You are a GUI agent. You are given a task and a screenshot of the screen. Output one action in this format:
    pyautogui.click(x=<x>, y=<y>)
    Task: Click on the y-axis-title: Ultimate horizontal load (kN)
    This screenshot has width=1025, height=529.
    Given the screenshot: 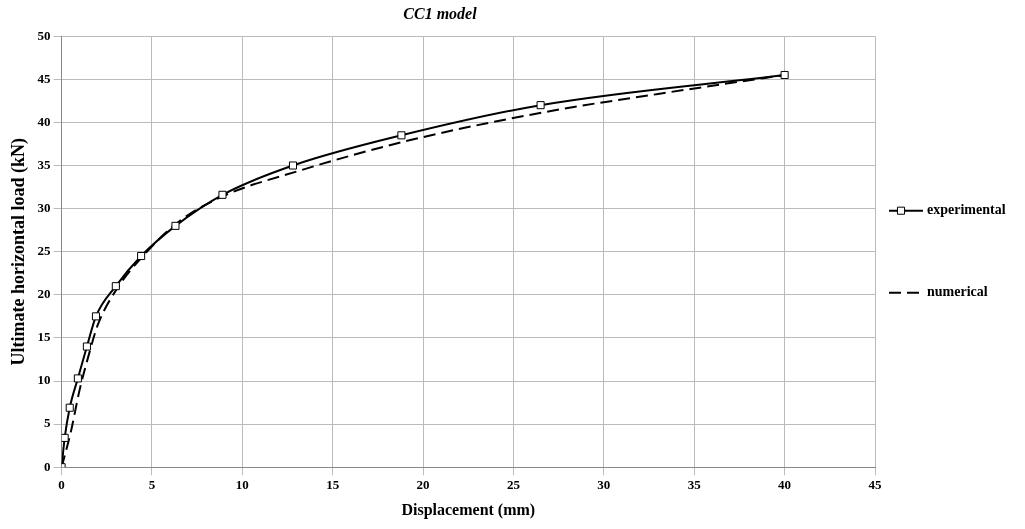 What is the action you would take?
    pyautogui.click(x=19, y=251)
    